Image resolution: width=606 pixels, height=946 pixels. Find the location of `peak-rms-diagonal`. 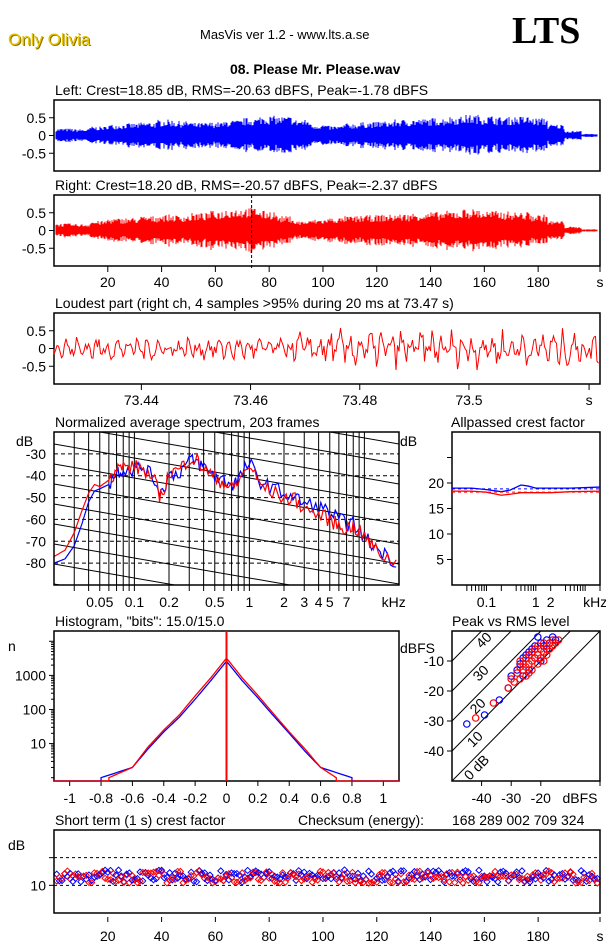

peak-rms-diagonal is located at coordinates (482, 661).